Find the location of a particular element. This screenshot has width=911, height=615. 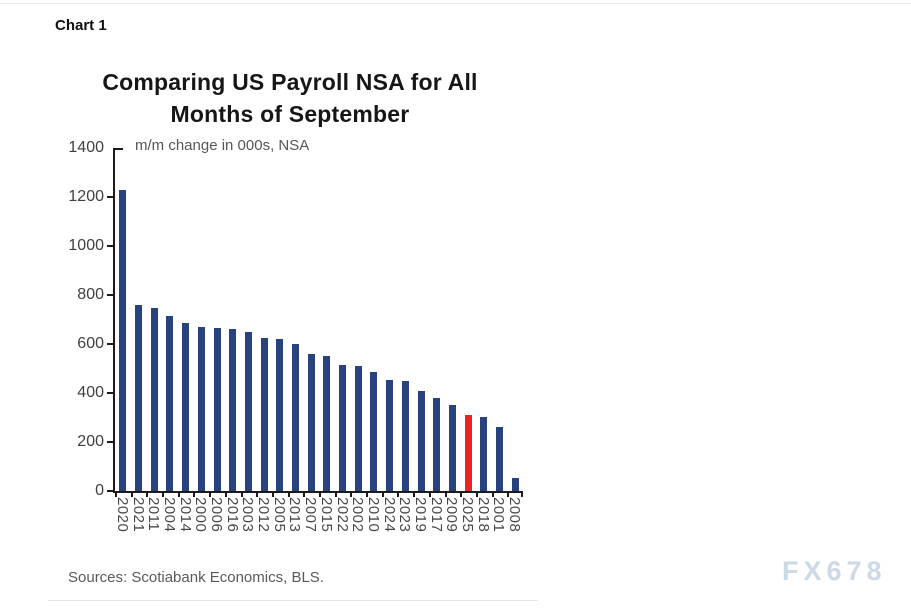

x-axis-label-2008: 2008 is located at coordinates (515, 515).